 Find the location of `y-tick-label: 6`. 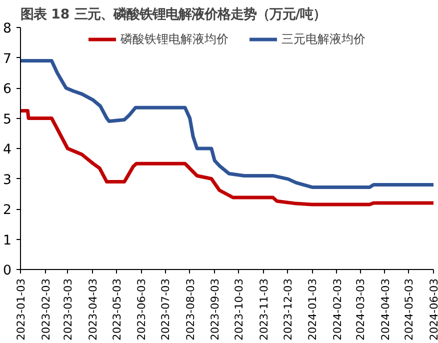

y-tick-label: 6 is located at coordinates (7, 89).